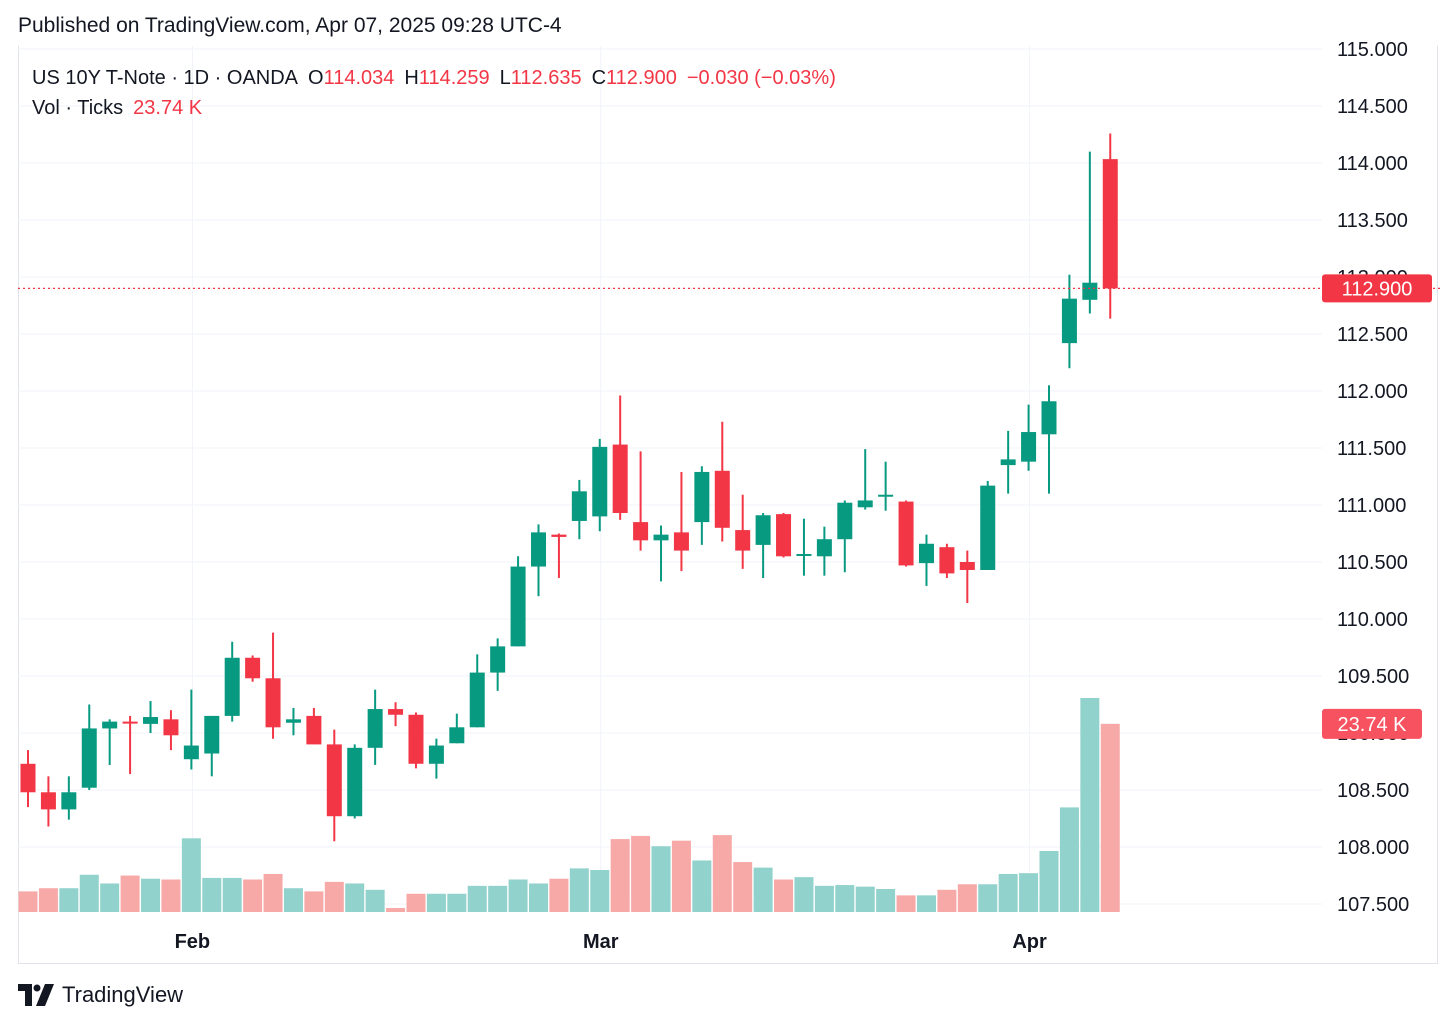 This screenshot has width=1456, height=1026. Describe the element at coordinates (1372, 392) in the screenshot. I see `y-tick-label: 112.000` at that location.